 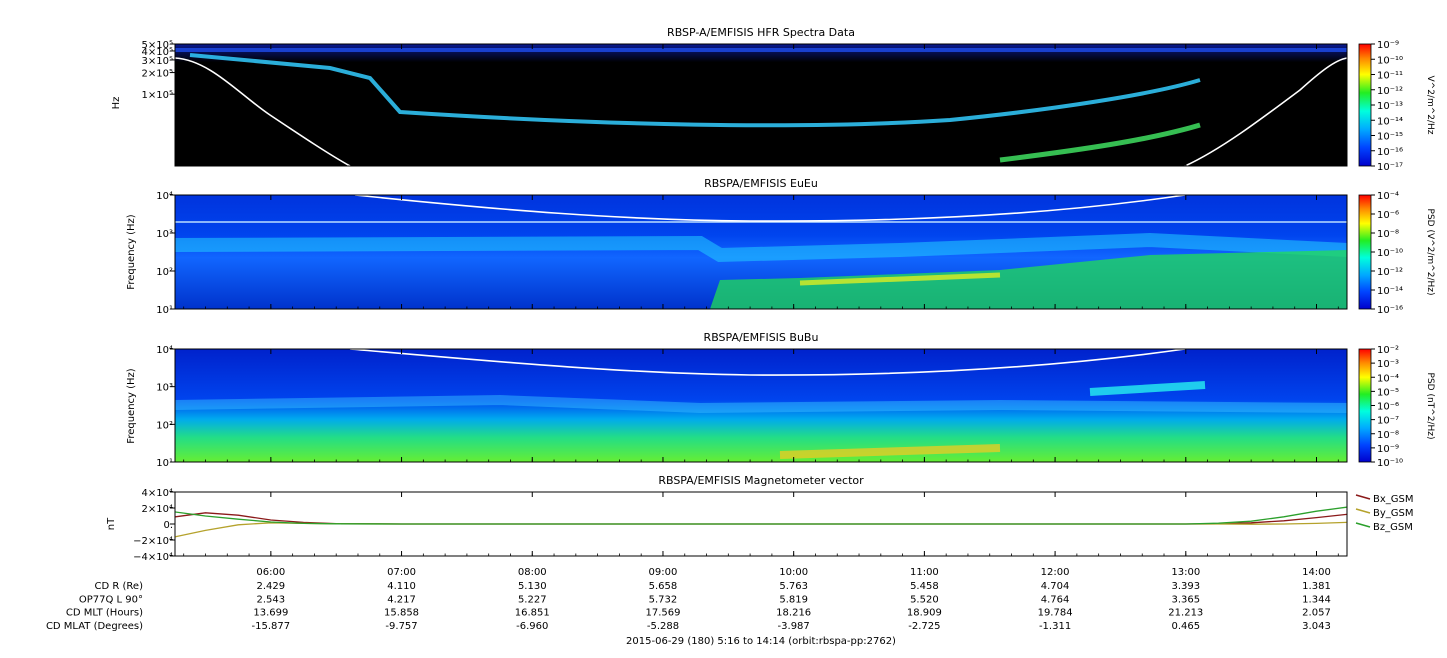 What do you see at coordinates (663, 599) in the screenshot?
I see `ephemeris-value: 5.732` at bounding box center [663, 599].